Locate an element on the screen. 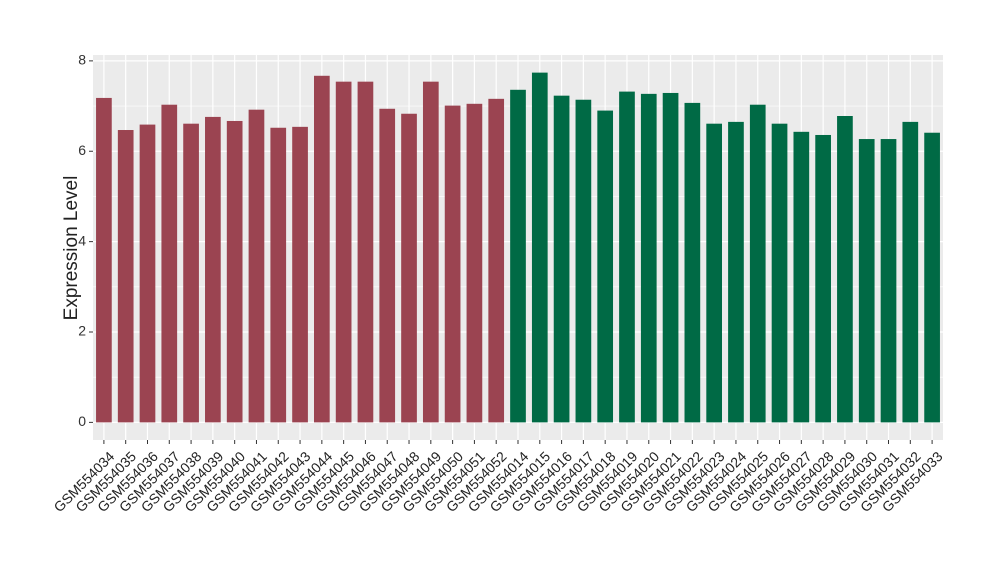  y-tick-label: 8 is located at coordinates (82, 60).